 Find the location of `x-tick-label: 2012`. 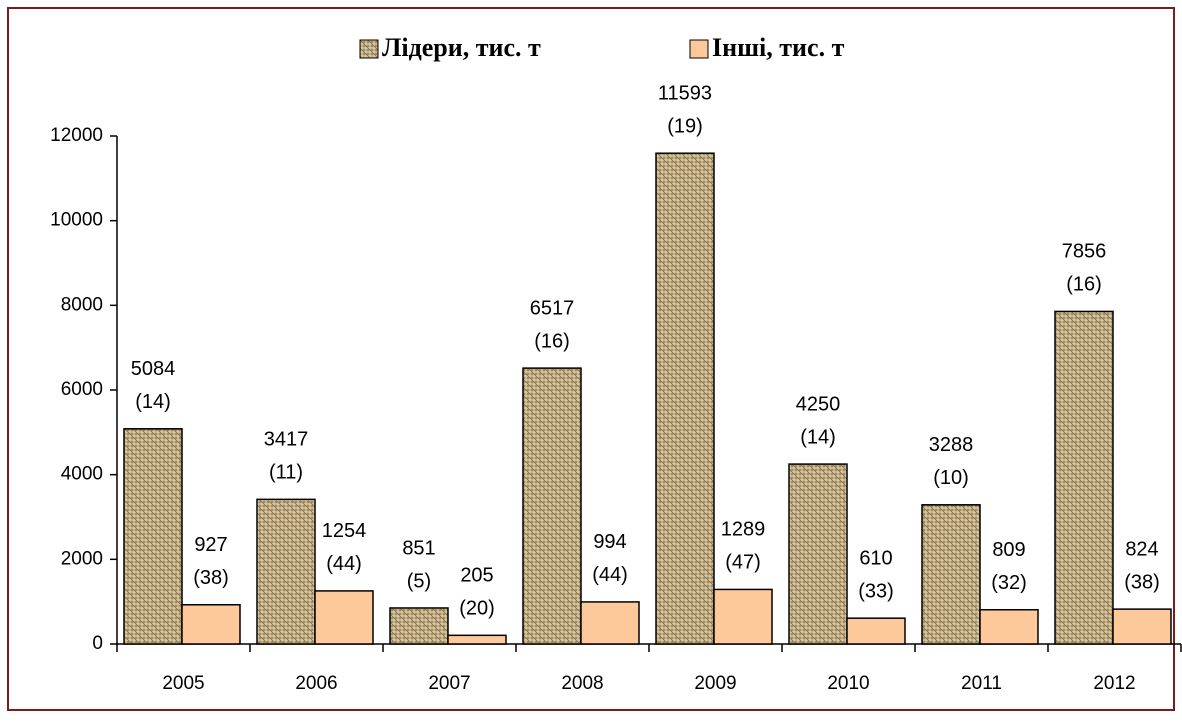

x-tick-label: 2012 is located at coordinates (1114, 683).